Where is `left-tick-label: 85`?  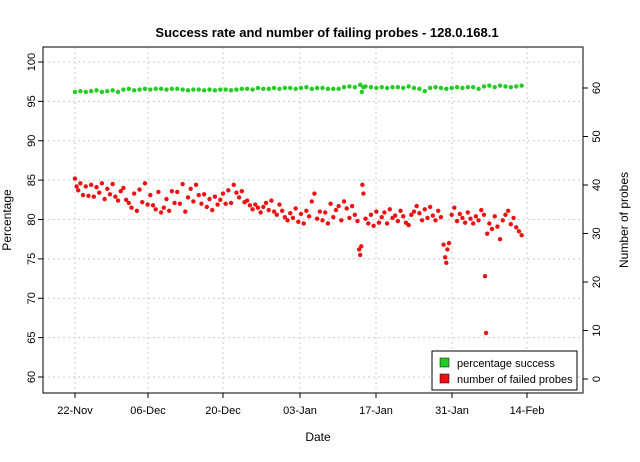
left-tick-label: 85 is located at coordinates (32, 180).